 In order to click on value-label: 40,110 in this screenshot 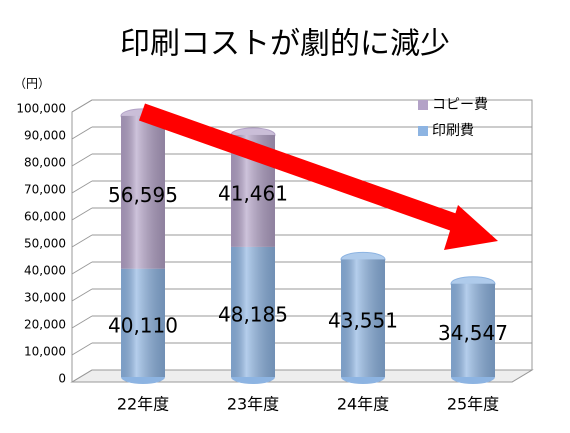, I will do `click(143, 325)`.